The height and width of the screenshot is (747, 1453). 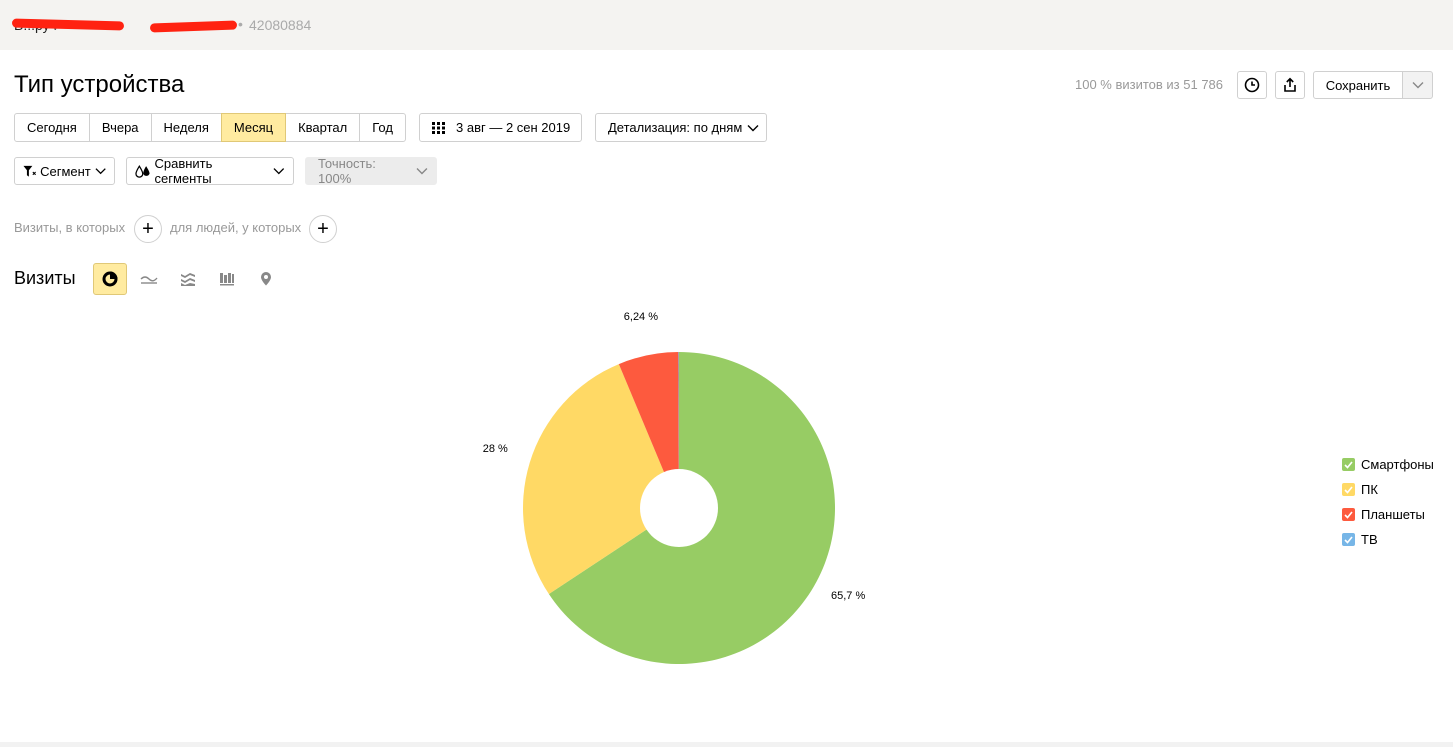 What do you see at coordinates (52, 127) in the screenshot?
I see `period-today-button: Сегодня` at bounding box center [52, 127].